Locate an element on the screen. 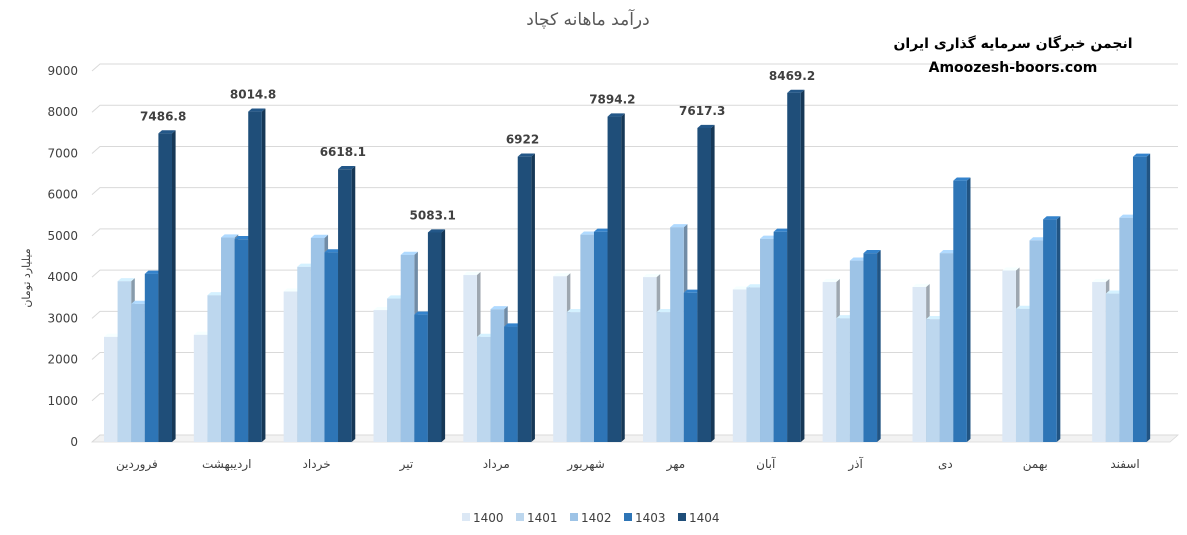  x-category-label: آذر is located at coordinates (855, 464).